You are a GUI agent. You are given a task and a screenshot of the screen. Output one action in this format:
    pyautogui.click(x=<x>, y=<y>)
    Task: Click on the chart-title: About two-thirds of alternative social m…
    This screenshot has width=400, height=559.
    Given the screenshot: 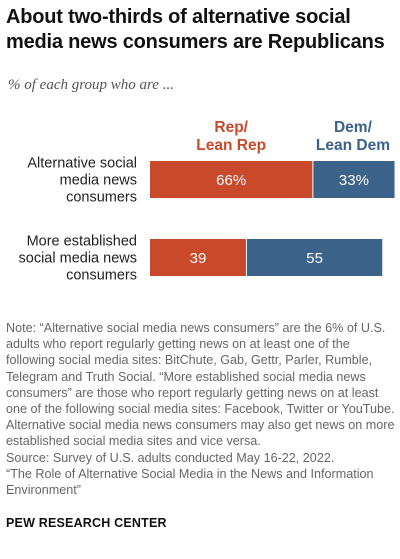 What is the action you would take?
    pyautogui.click(x=195, y=29)
    